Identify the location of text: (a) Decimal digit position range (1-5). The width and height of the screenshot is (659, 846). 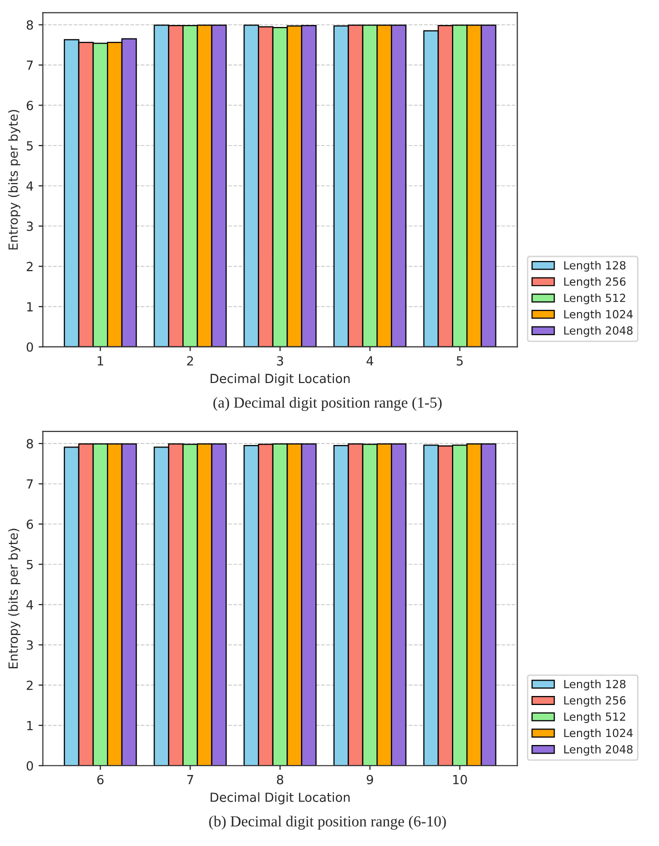
(327, 403).